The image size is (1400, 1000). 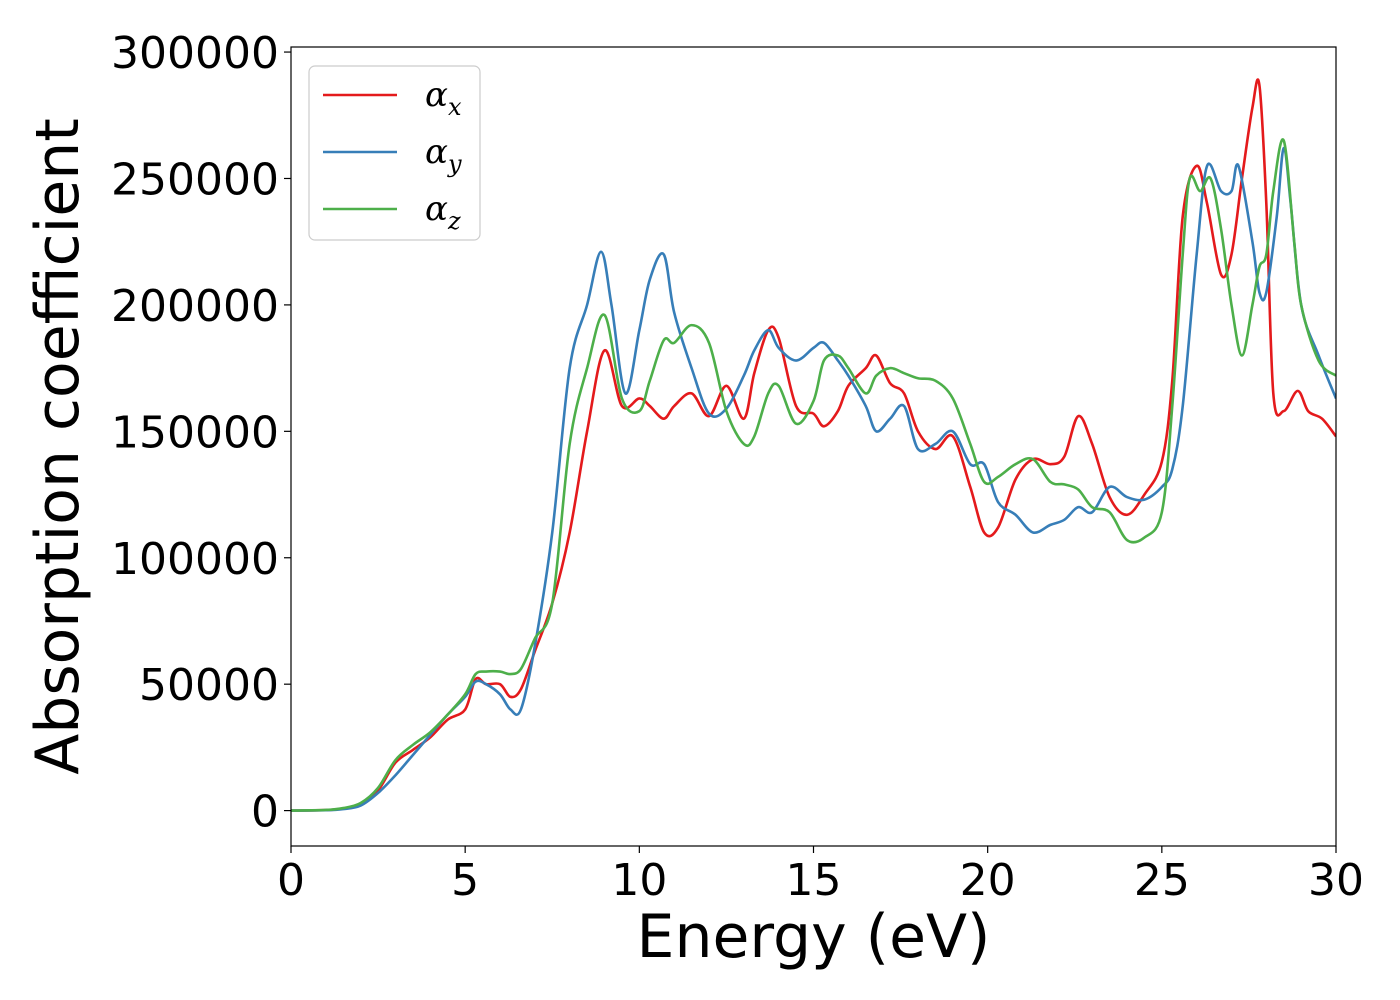 I want to click on x-tick-label: 10, so click(x=639, y=880).